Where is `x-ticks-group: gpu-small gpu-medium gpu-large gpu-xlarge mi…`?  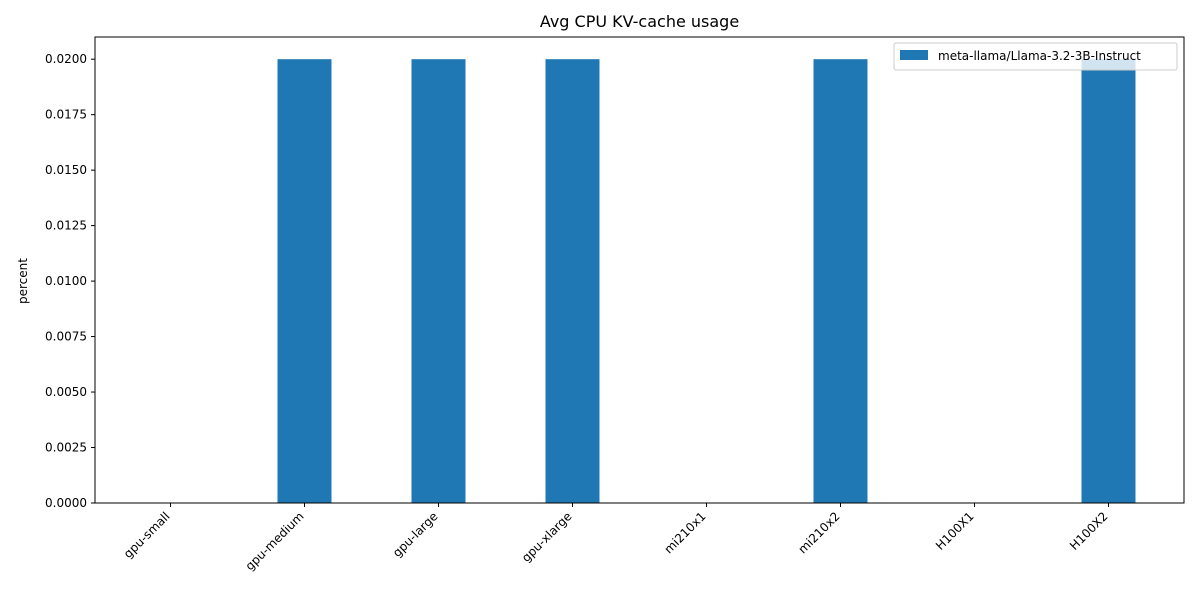 x-ticks-group: gpu-small gpu-medium gpu-large gpu-xlarge mi… is located at coordinates (616, 538).